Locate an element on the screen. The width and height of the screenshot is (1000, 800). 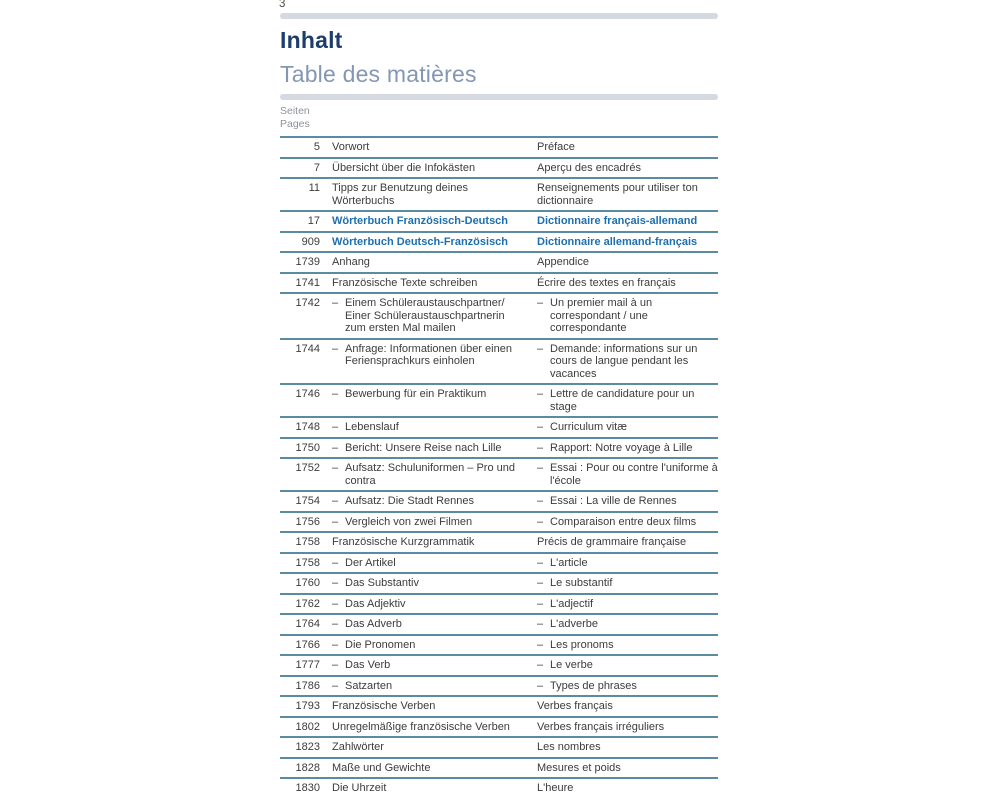
toc-entry-german: – Das Adjektiv is located at coordinates (427, 604).